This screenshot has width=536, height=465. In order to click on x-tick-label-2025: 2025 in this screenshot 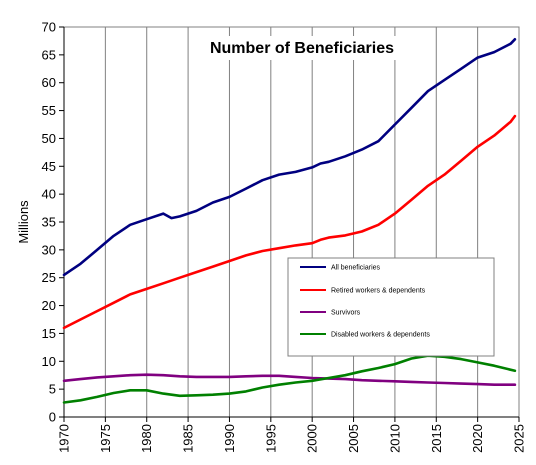, I will do `click(519, 438)`.